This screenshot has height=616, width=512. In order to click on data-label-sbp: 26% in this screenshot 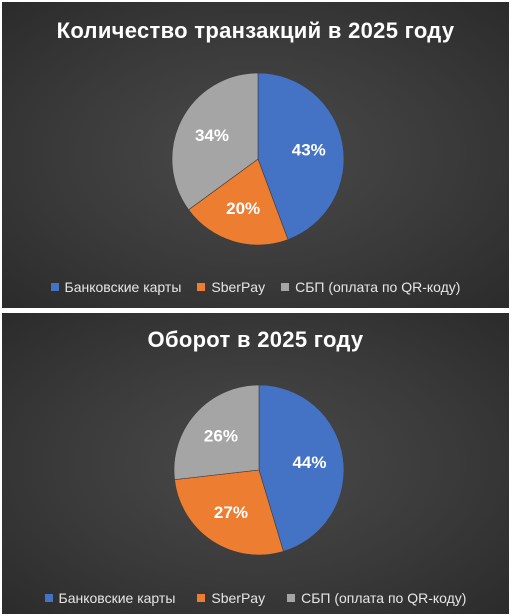, I will do `click(221, 436)`.